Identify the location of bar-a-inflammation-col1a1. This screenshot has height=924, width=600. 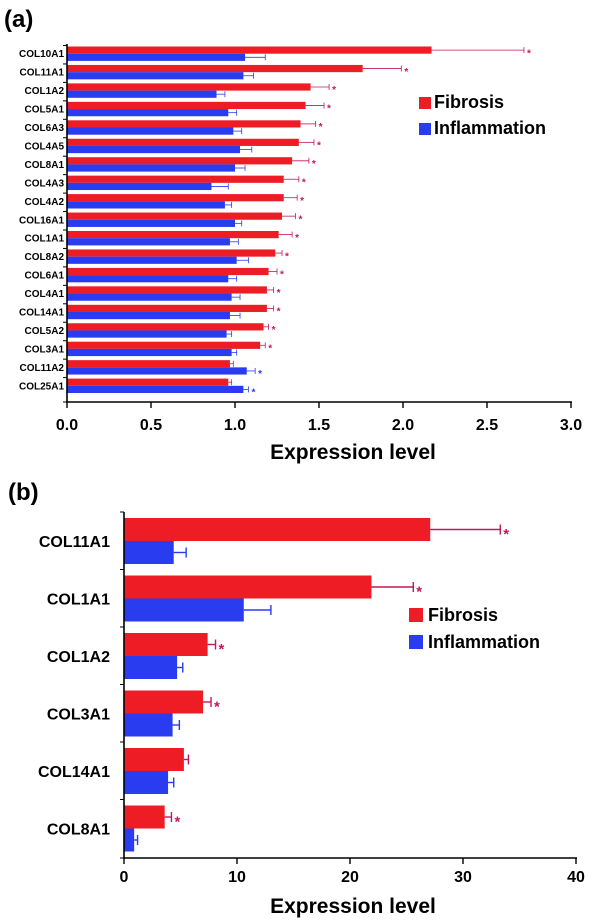
(148, 242).